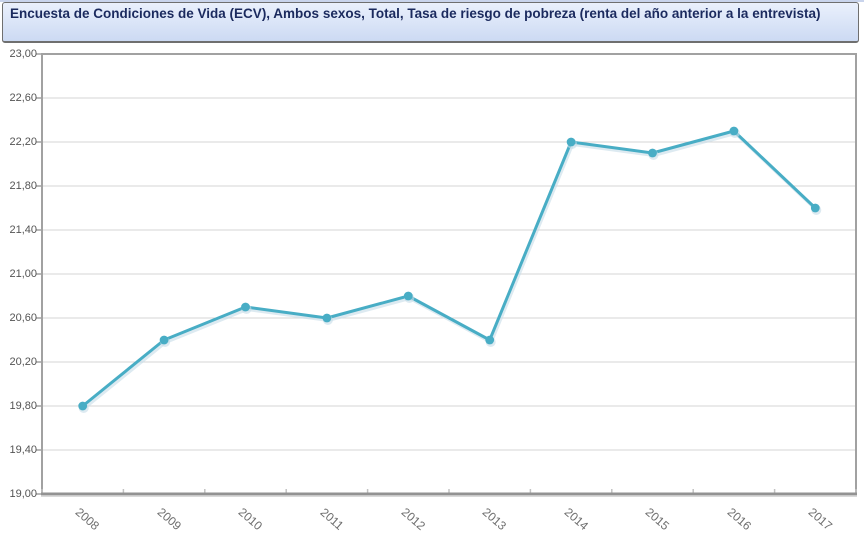 The height and width of the screenshot is (541, 864). What do you see at coordinates (23, 54) in the screenshot?
I see `y-axis-label: 23,00` at bounding box center [23, 54].